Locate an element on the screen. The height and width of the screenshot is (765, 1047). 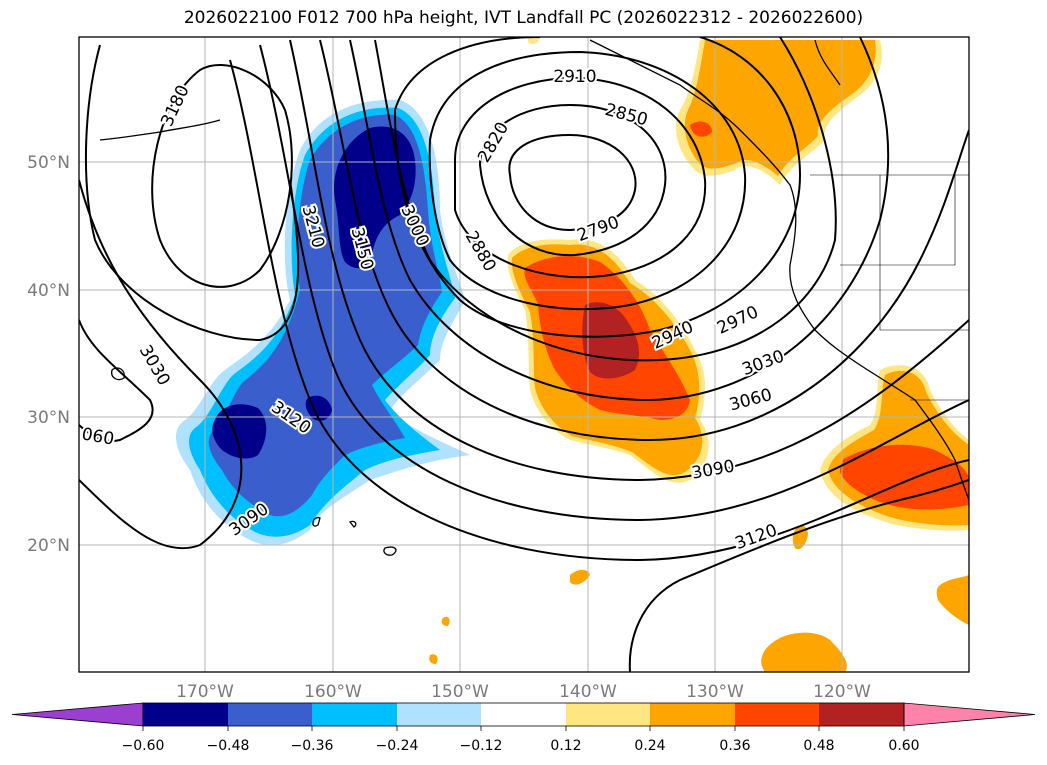
lat-label: 30°N is located at coordinates (48, 418).